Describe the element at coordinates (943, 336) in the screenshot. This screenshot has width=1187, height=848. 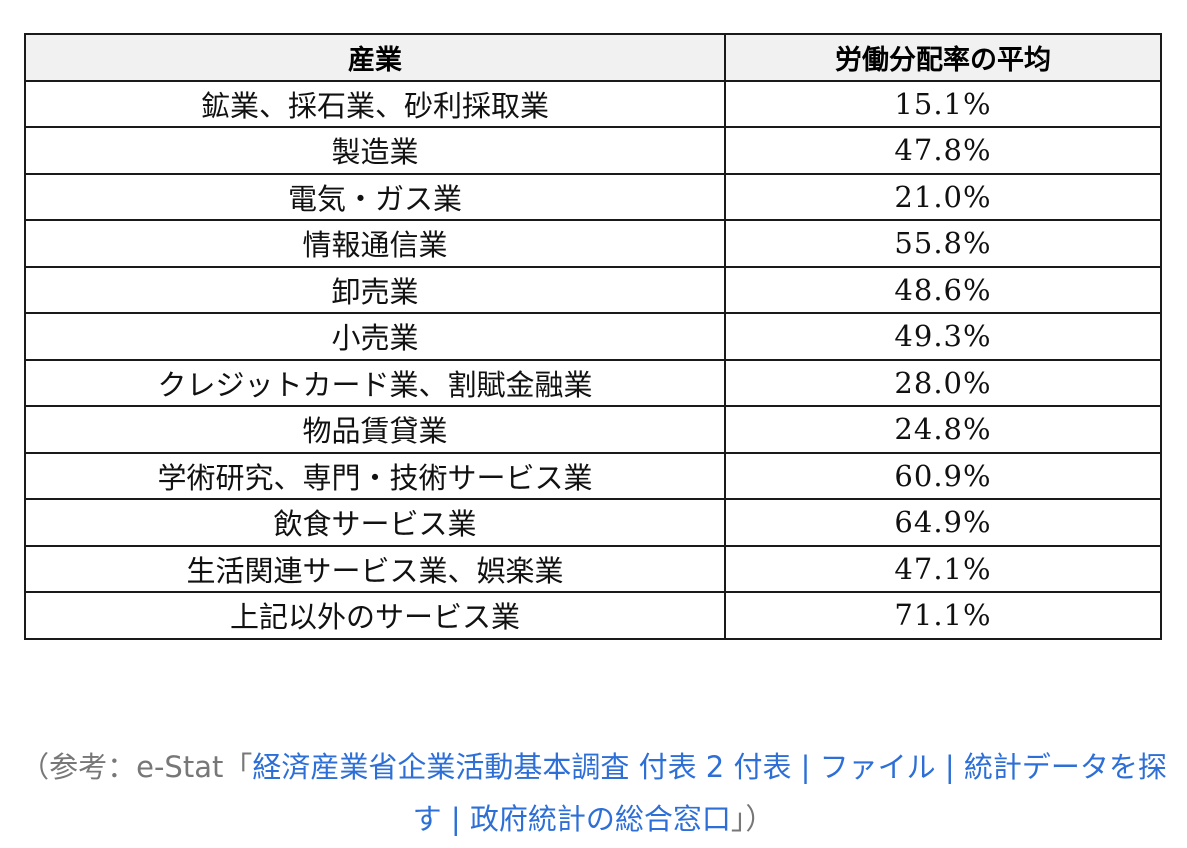
I see `value-cell: 49.3%` at that location.